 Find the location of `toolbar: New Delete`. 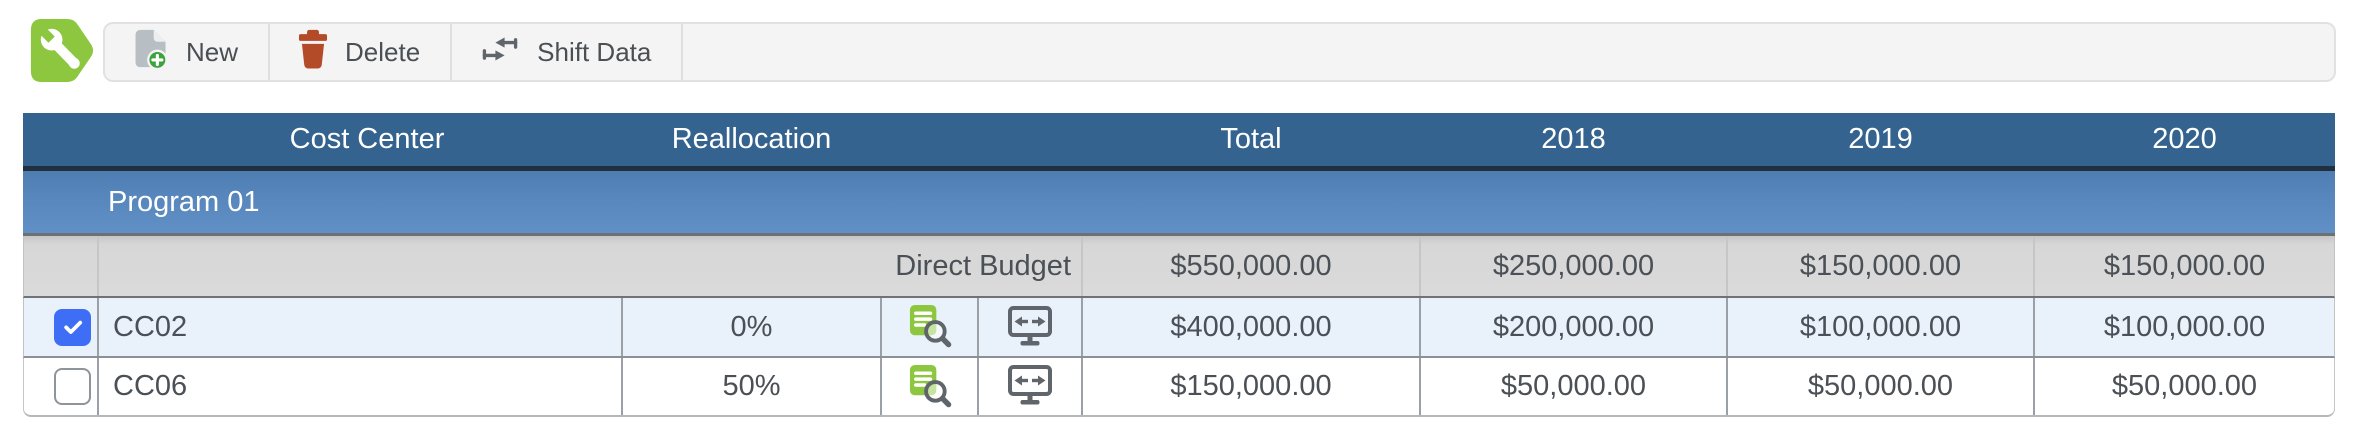

toolbar: New Delete is located at coordinates (1219, 52).